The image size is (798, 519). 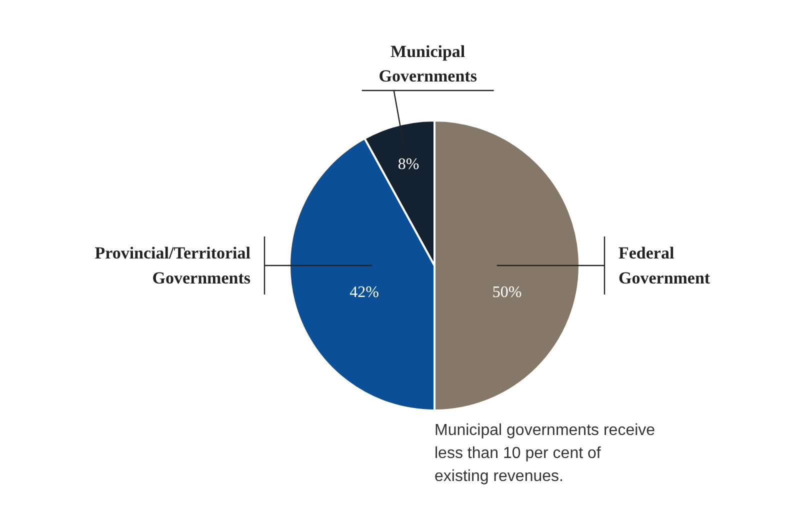 What do you see at coordinates (364, 292) in the screenshot?
I see `data-label: 42%` at bounding box center [364, 292].